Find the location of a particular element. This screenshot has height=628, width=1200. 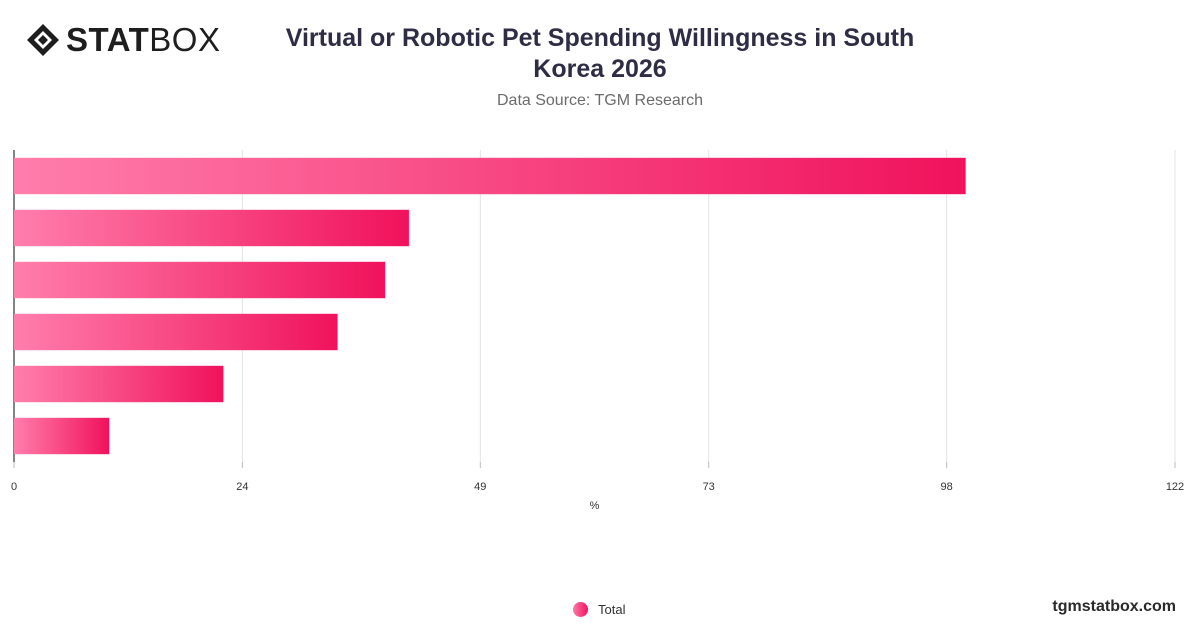

statbox-logo: STATBOX is located at coordinates (123, 40).